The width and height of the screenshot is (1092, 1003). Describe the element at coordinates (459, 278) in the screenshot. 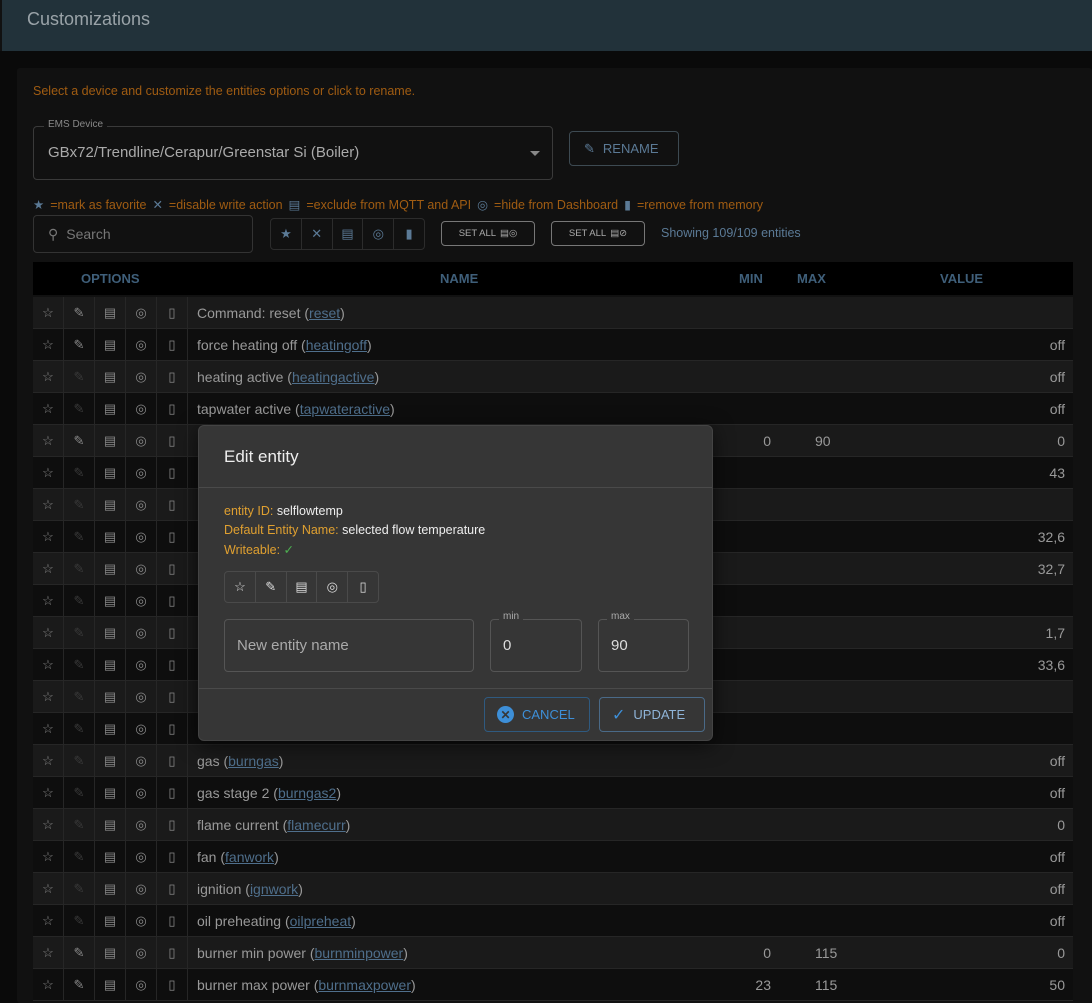

I see `col-name: NAME` at that location.